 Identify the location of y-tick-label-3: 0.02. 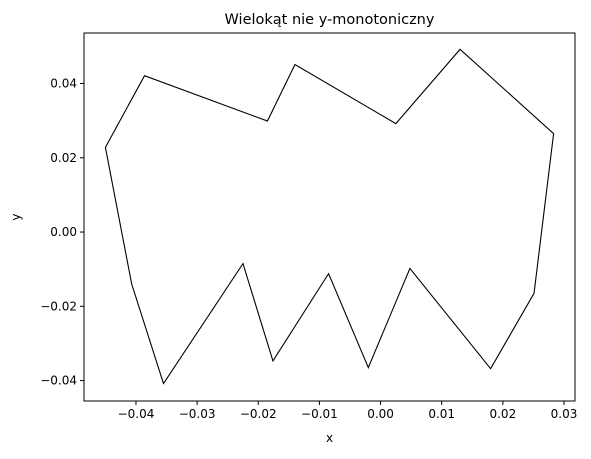
(63, 158).